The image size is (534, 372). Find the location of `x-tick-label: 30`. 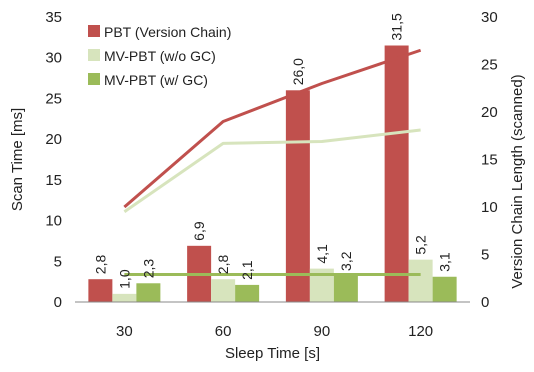

x-tick-label: 30 is located at coordinates (124, 331).